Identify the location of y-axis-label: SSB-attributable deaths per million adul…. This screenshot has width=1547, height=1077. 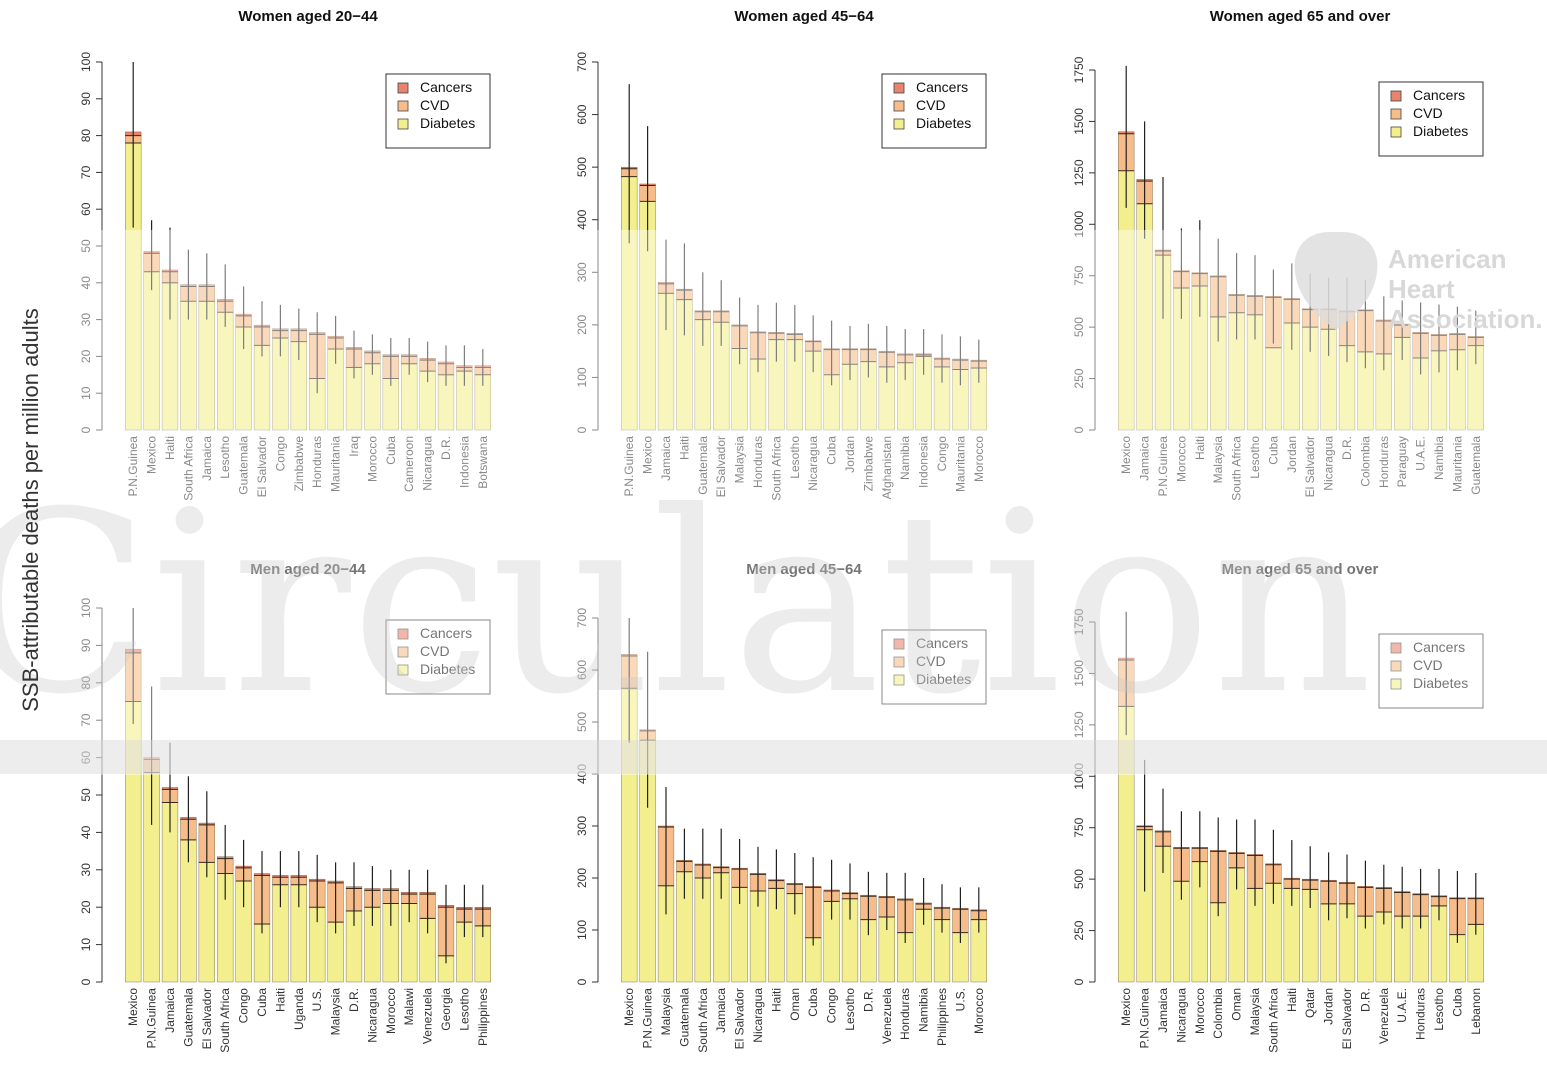
(30, 510).